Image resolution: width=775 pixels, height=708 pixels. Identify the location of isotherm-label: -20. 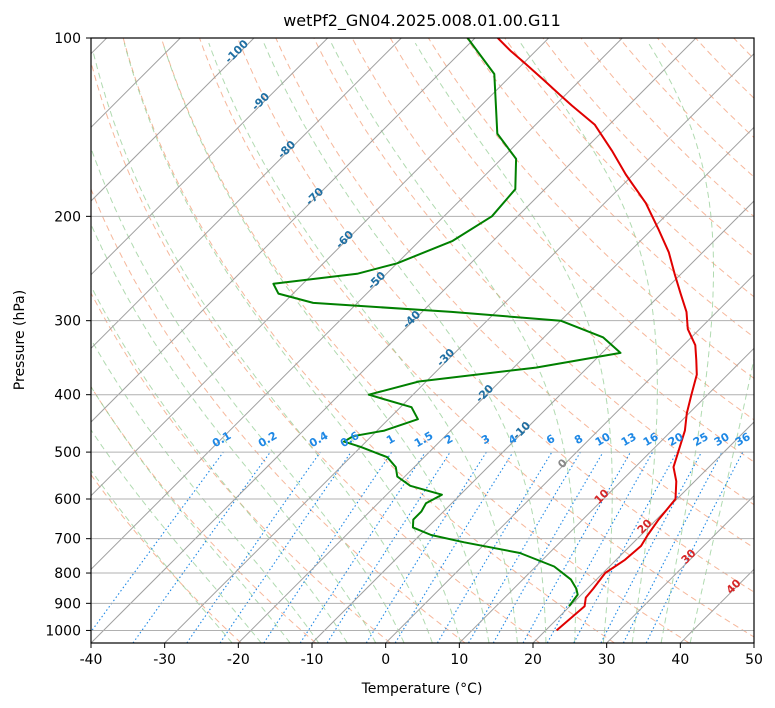
(484, 393).